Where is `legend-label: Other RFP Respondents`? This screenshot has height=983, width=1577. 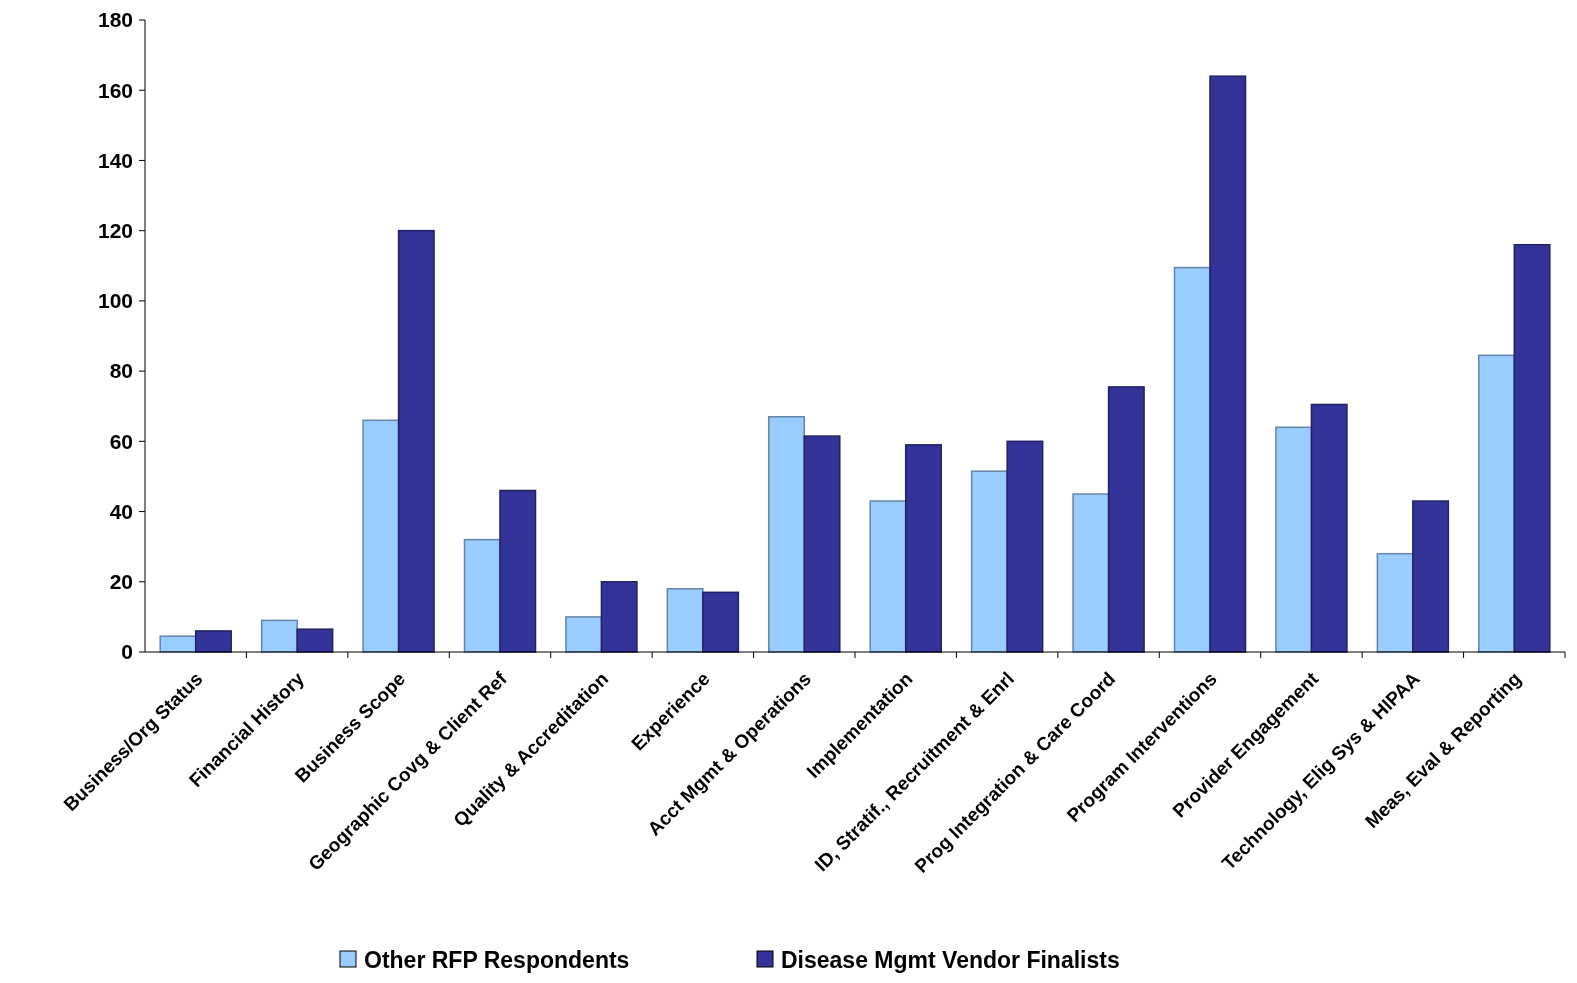
legend-label: Other RFP Respondents is located at coordinates (497, 960).